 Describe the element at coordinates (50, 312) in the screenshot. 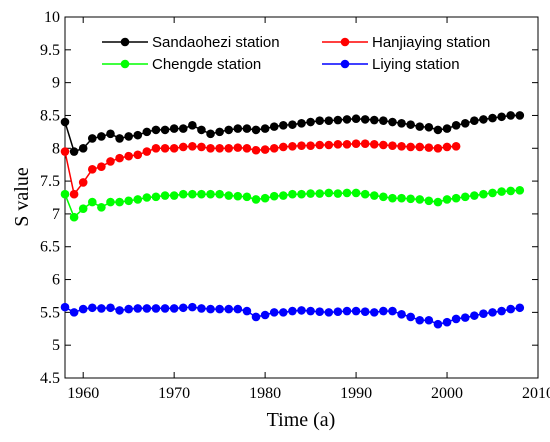

I see `y-tick-label: 5.5` at that location.